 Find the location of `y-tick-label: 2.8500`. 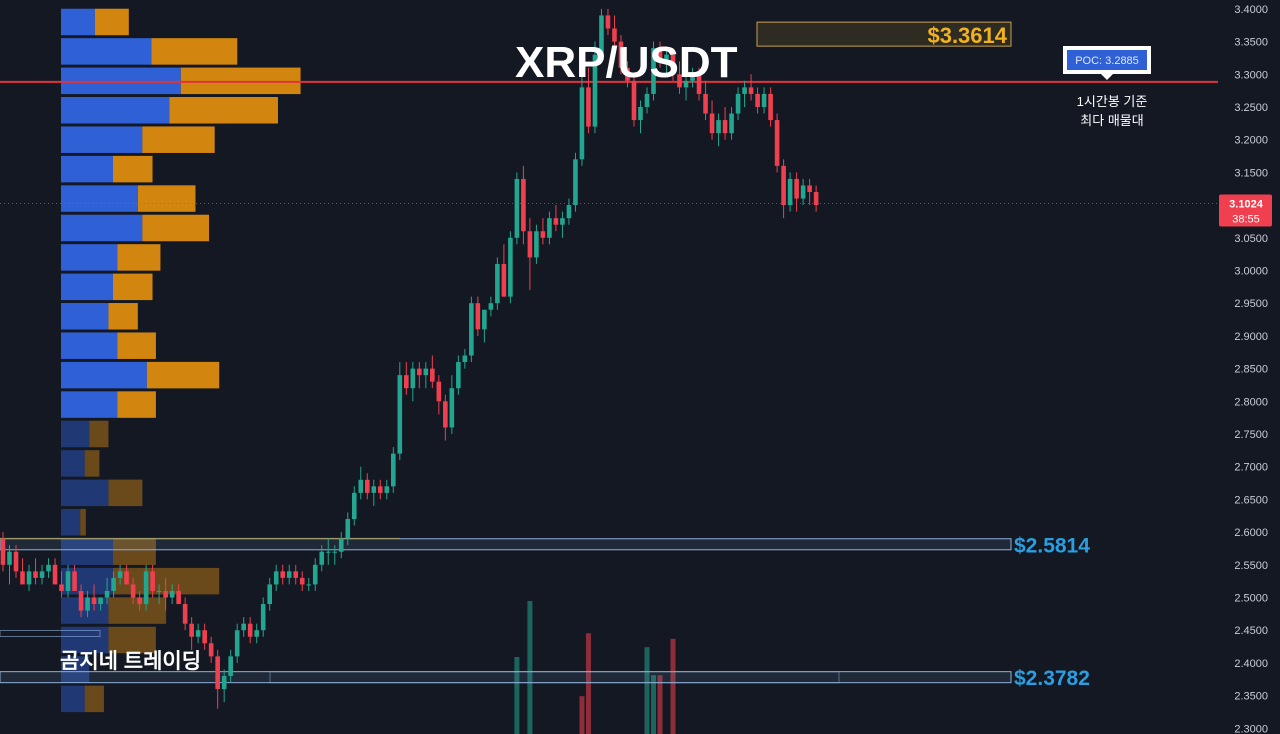

y-tick-label: 2.8500 is located at coordinates (1251, 370).